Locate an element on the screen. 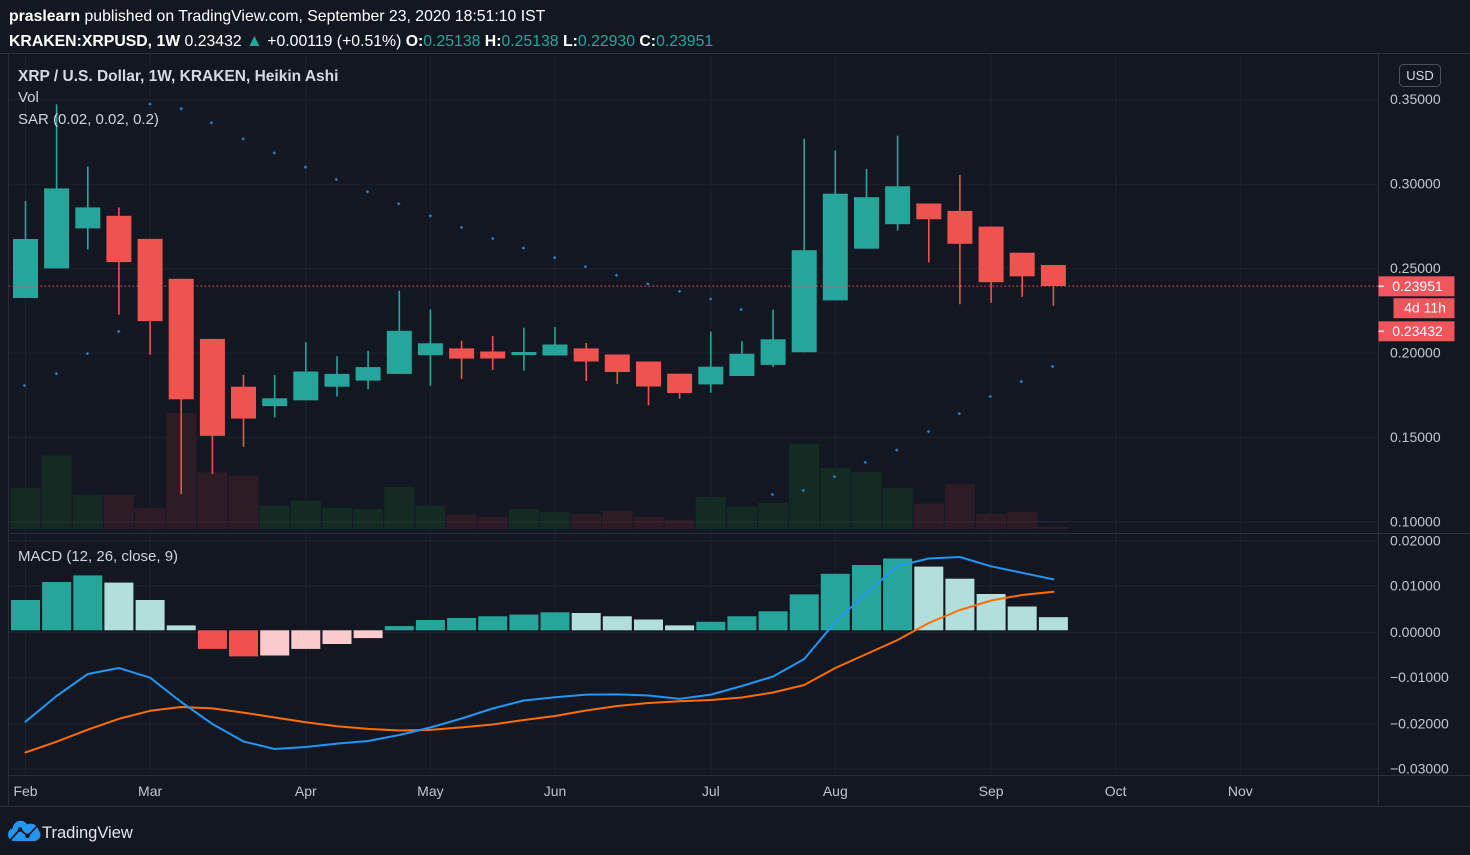 This screenshot has height=855, width=1470. svg-text: 0.20000 is located at coordinates (1415, 353).